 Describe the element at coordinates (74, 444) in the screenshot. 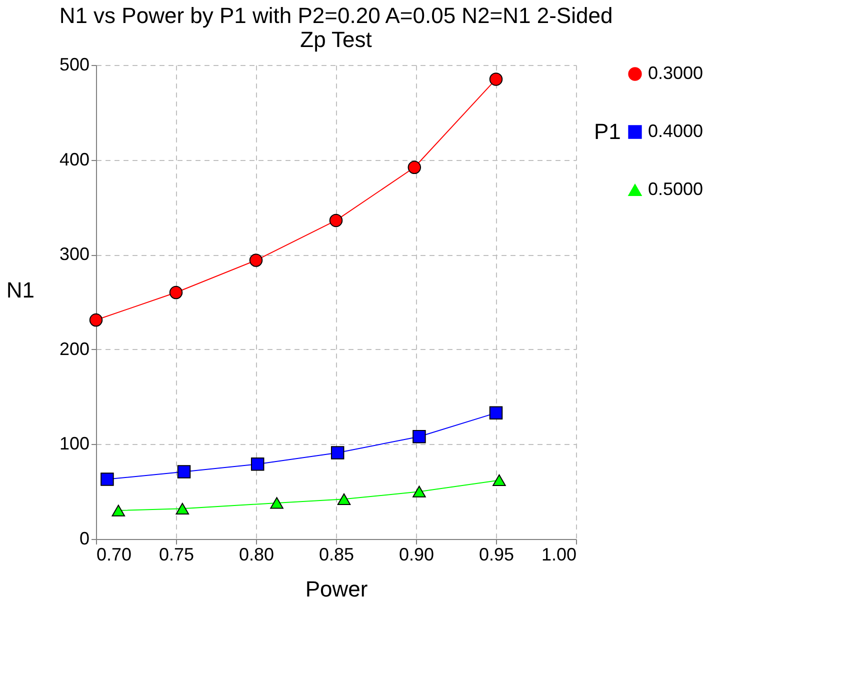

I see `y-tick-label: 100` at that location.